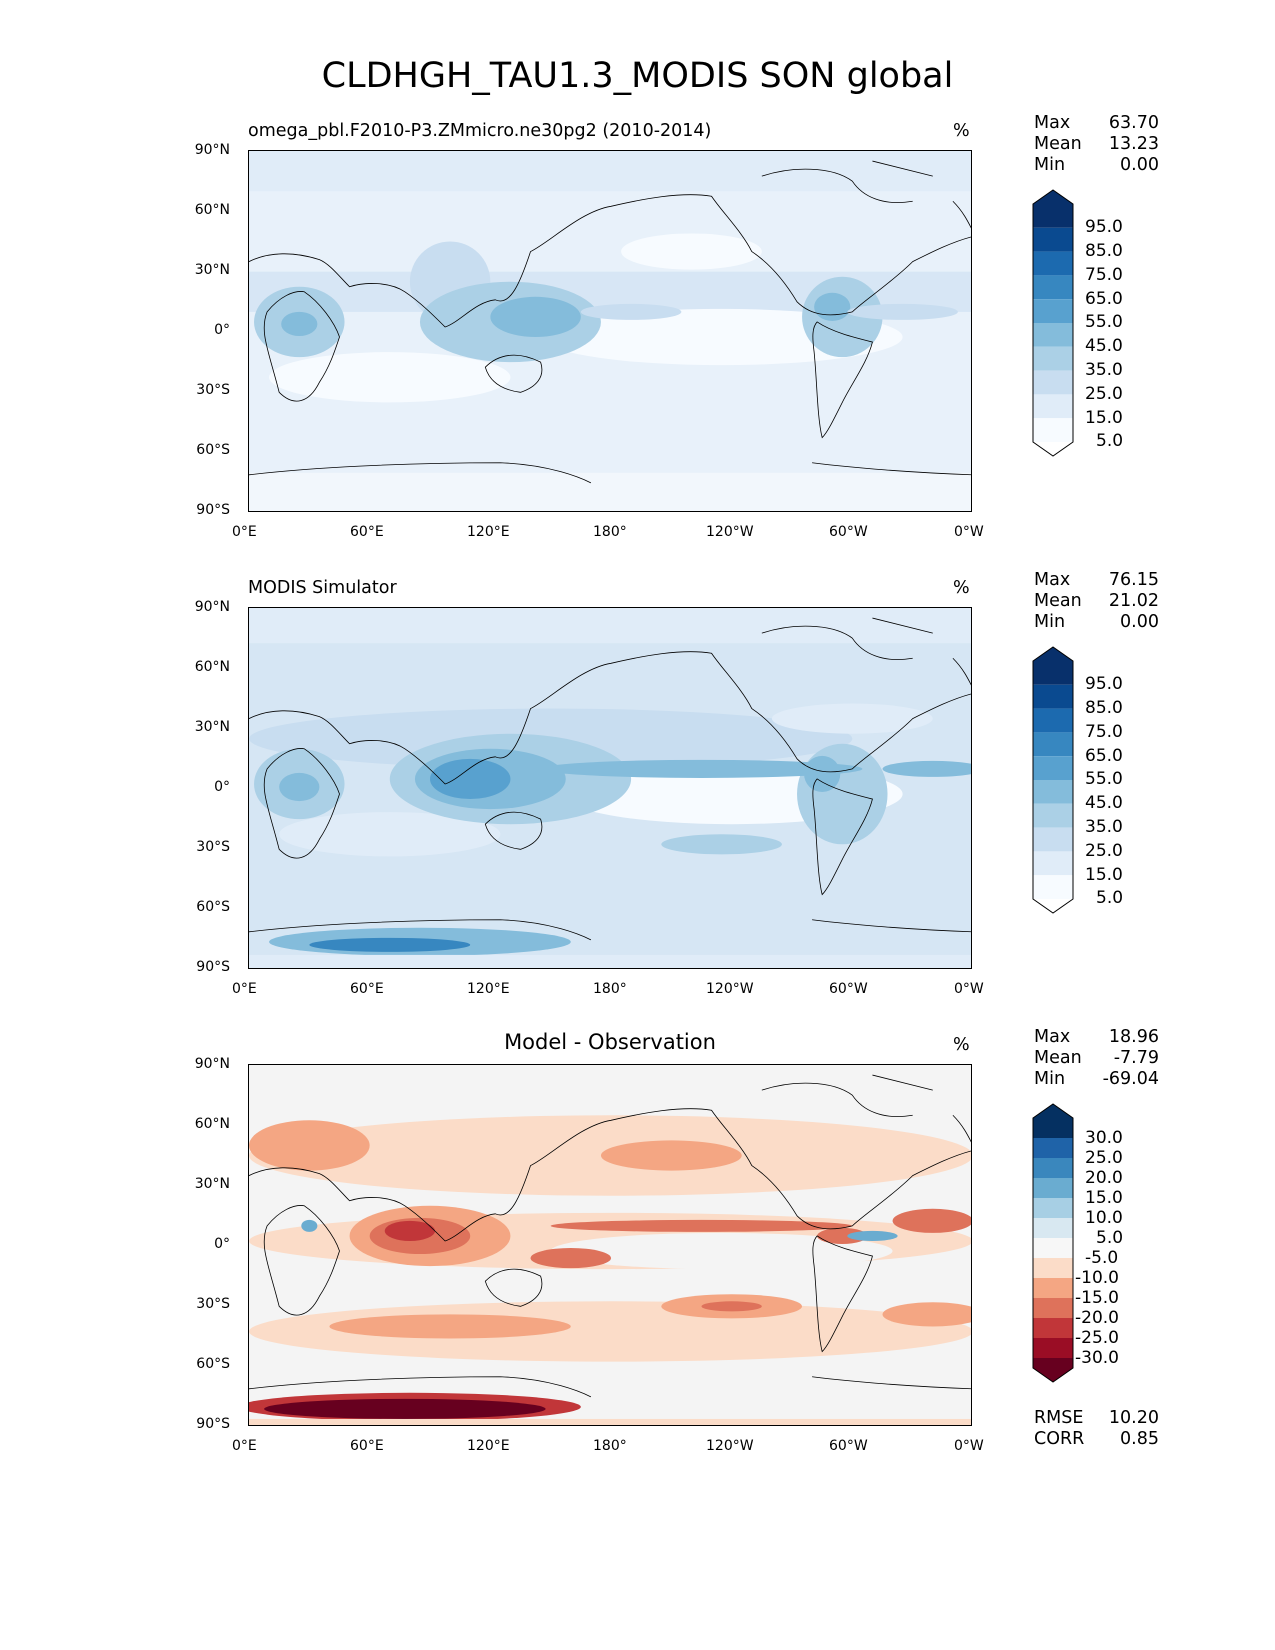 Image resolution: width=1275 pixels, height=1650 pixels. Describe the element at coordinates (969, 989) in the screenshot. I see `panel2-lon-tick: 0°W` at that location.